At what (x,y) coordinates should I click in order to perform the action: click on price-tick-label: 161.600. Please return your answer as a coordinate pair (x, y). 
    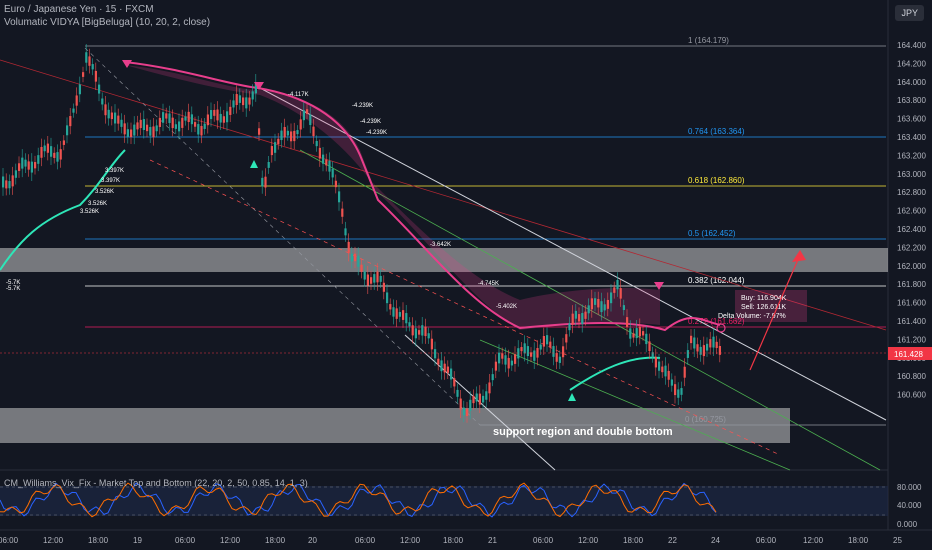
    Looking at the image, I should click on (911, 303).